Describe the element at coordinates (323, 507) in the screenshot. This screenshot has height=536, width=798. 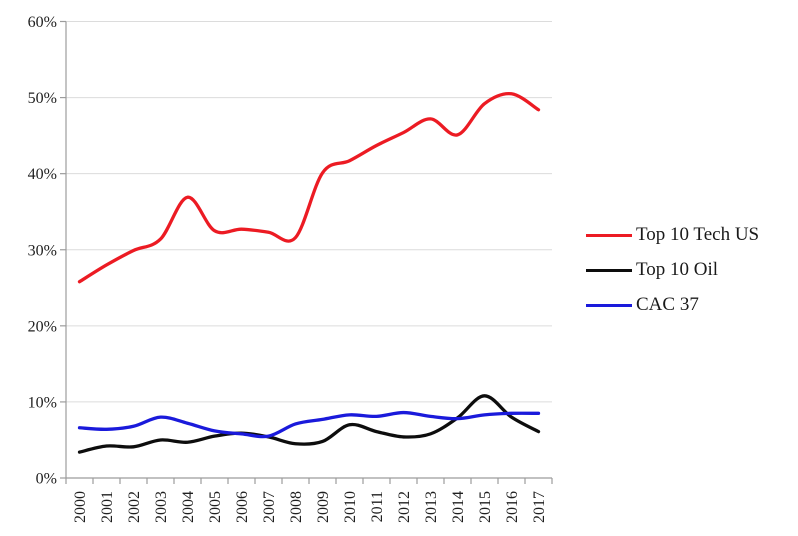
I see `x-tick-label: 2009` at that location.